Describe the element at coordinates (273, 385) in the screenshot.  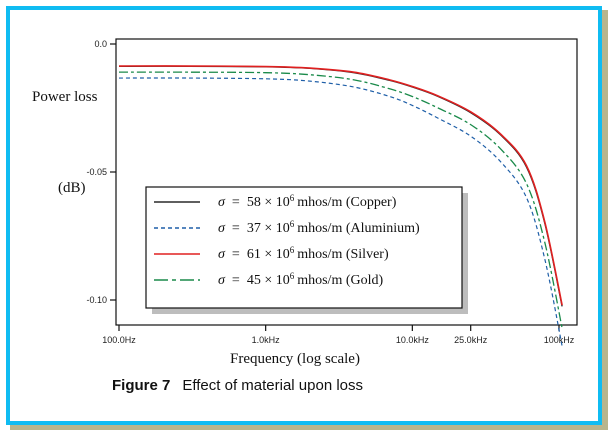
I see `figure-caption-text: Effect of material upon loss` at that location.